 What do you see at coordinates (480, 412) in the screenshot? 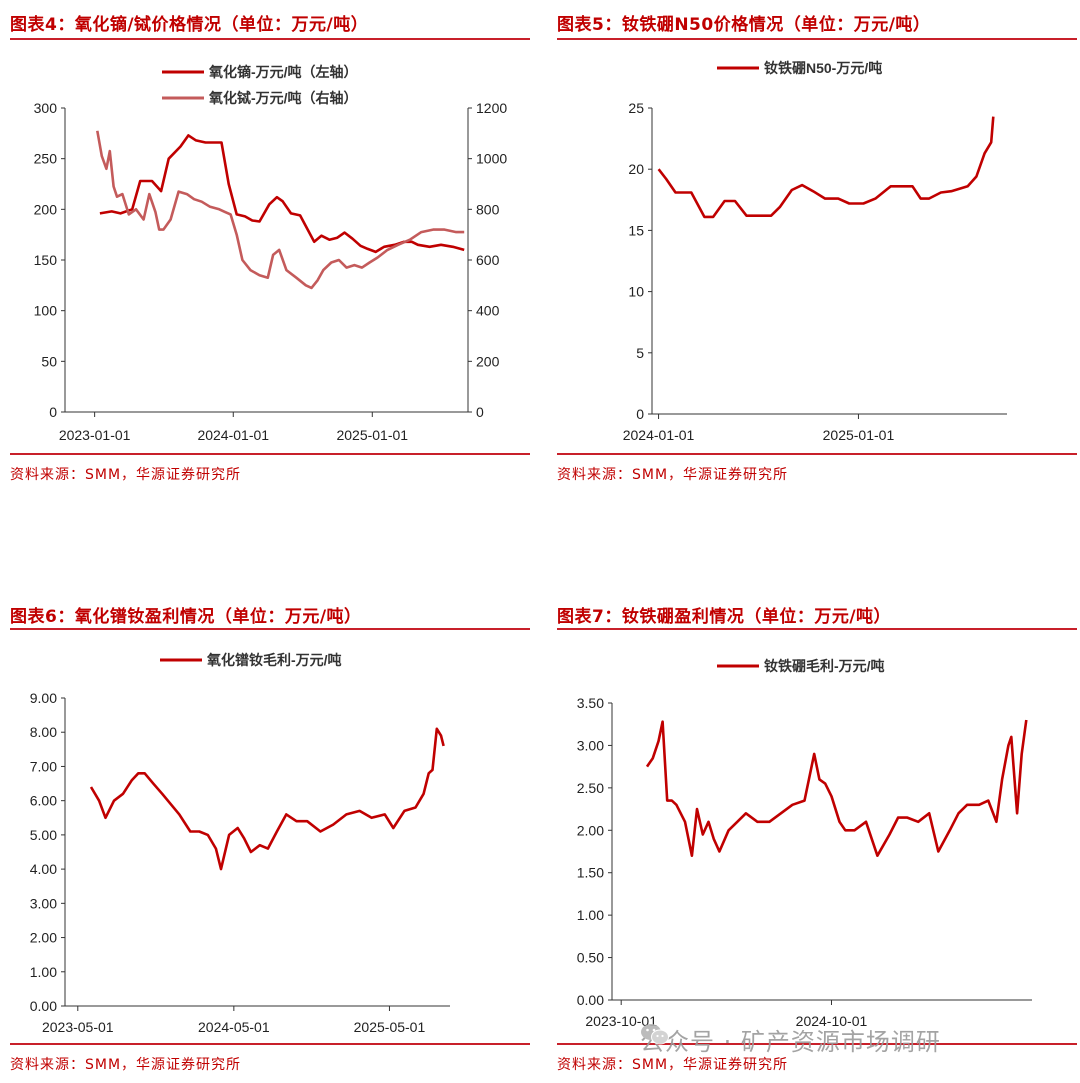
I see `y2-tick-label: 0` at bounding box center [480, 412].